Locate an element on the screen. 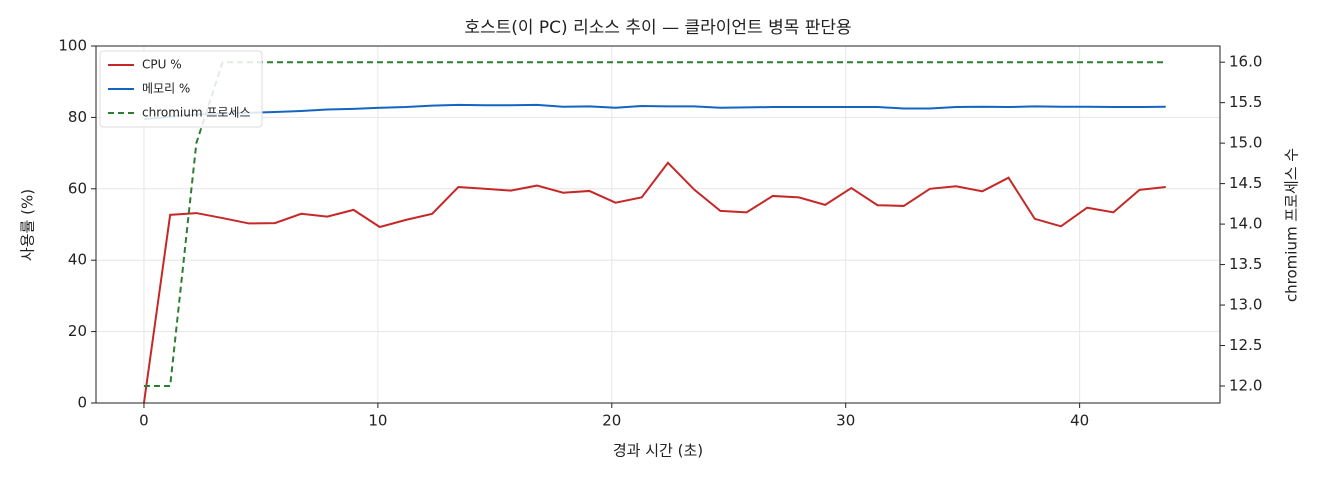  x-tick-label: 0 is located at coordinates (144, 421).